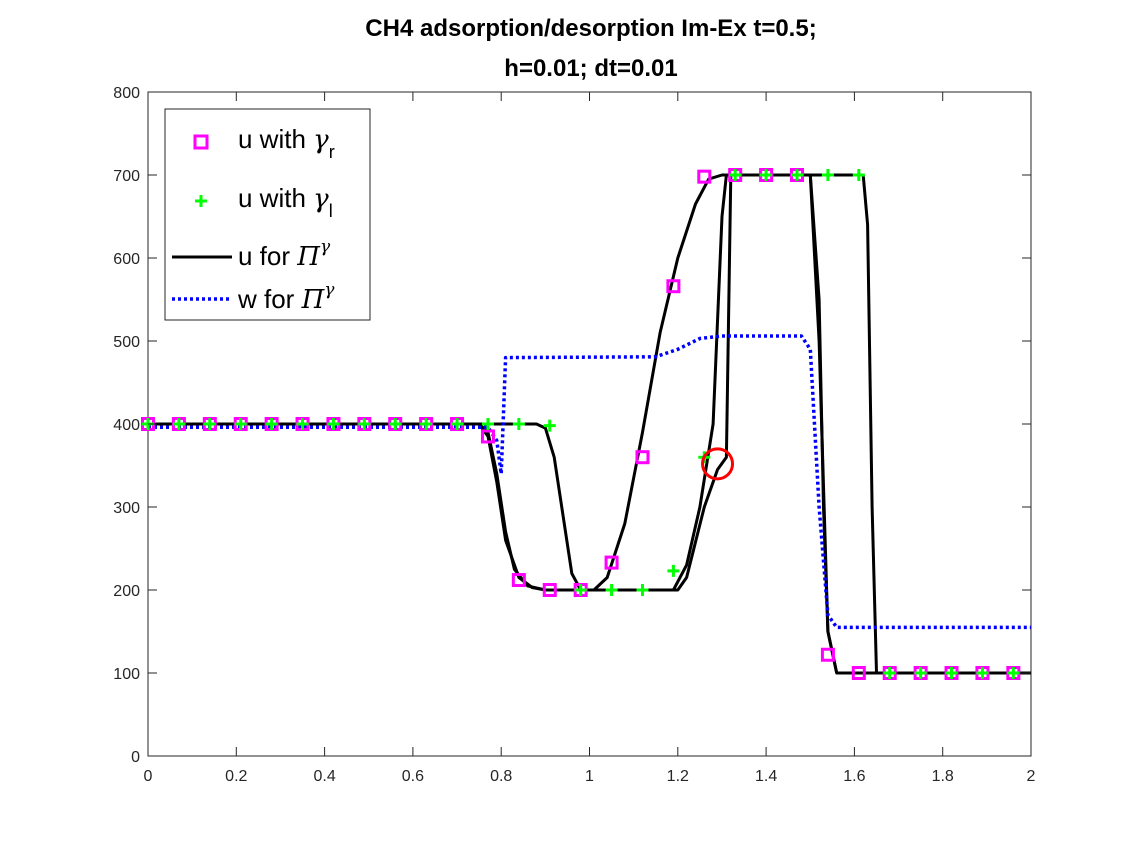  I want to click on legend-label: u for Πγ, so click(284, 254).